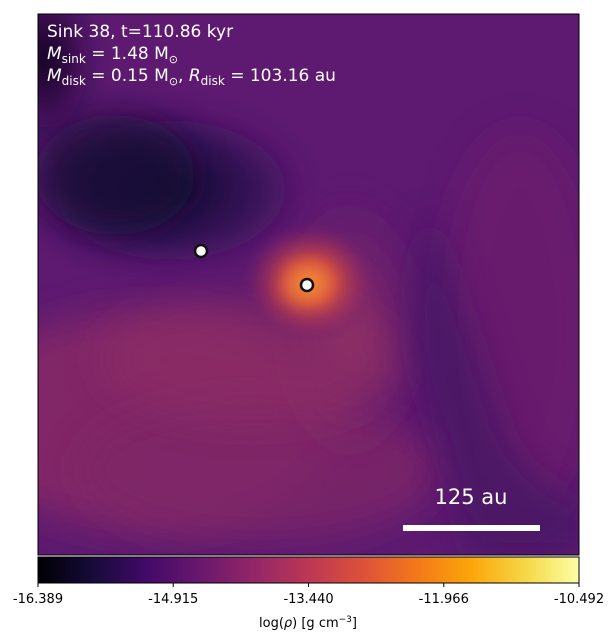 The image size is (615, 644). Describe the element at coordinates (140, 32) in the screenshot. I see `title-line: Sink 38, t=110.86 kyr` at that location.